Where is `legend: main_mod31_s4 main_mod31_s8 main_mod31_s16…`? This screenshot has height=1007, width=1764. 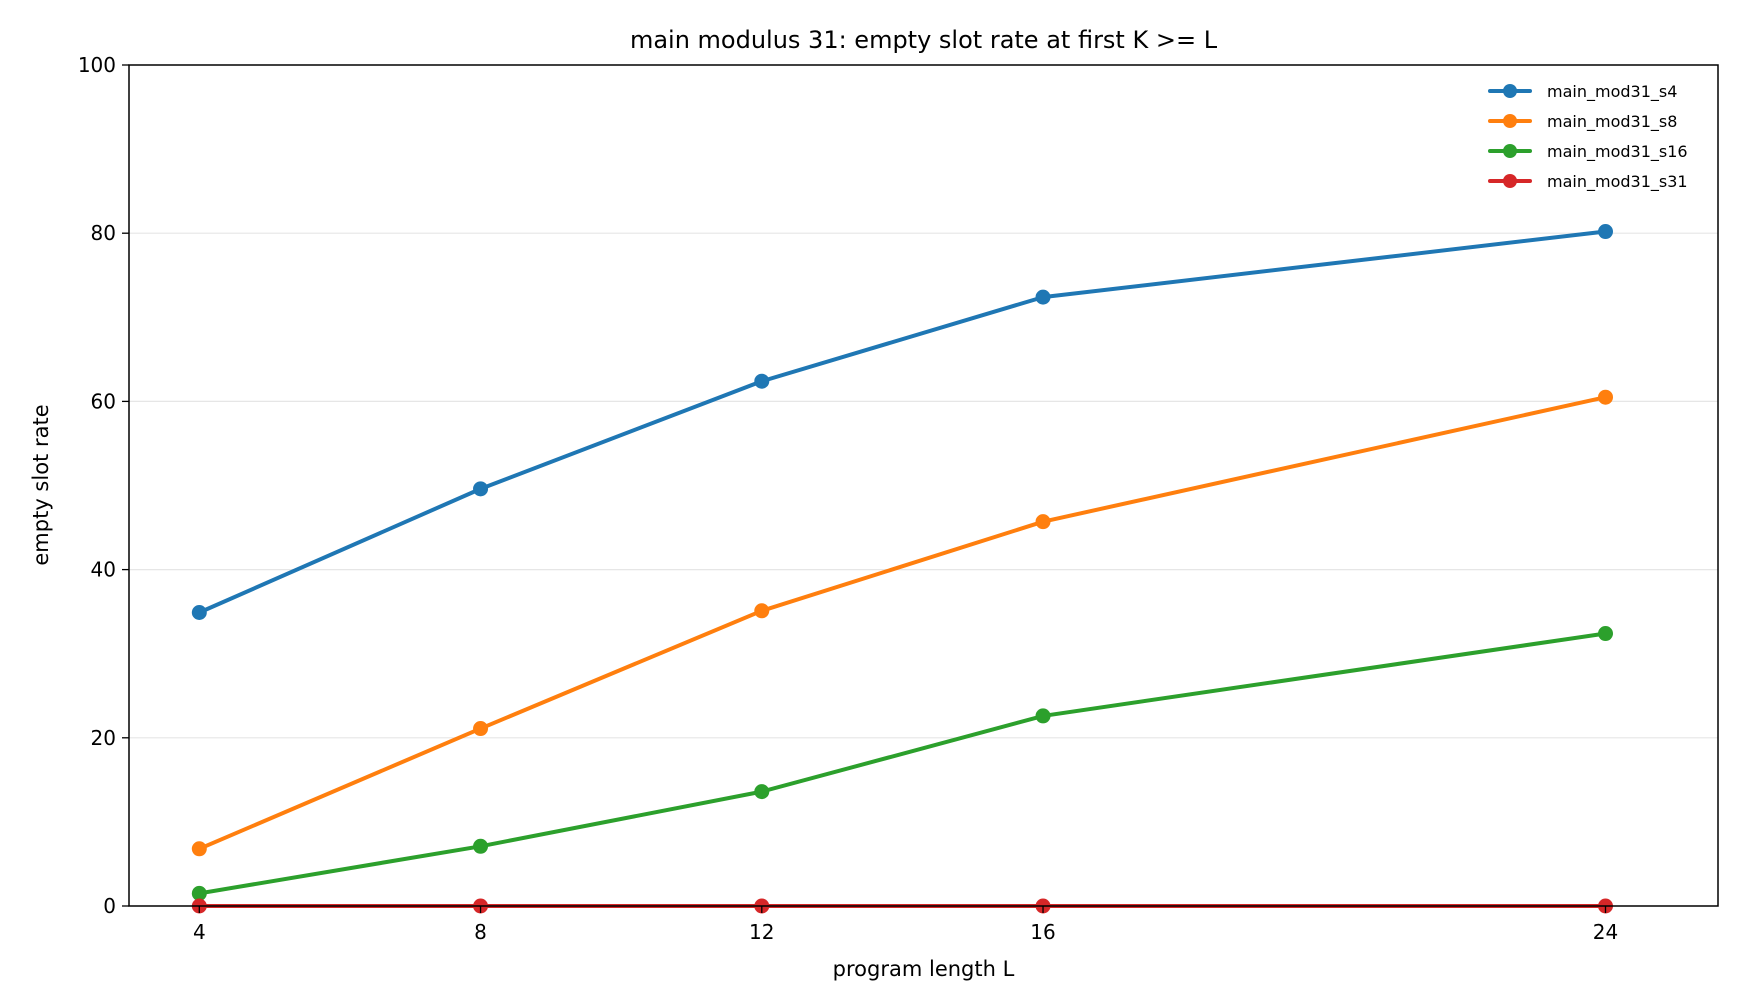
legend: main_mod31_s4 main_mod31_s8 main_mod31_s16… is located at coordinates (1588, 137).